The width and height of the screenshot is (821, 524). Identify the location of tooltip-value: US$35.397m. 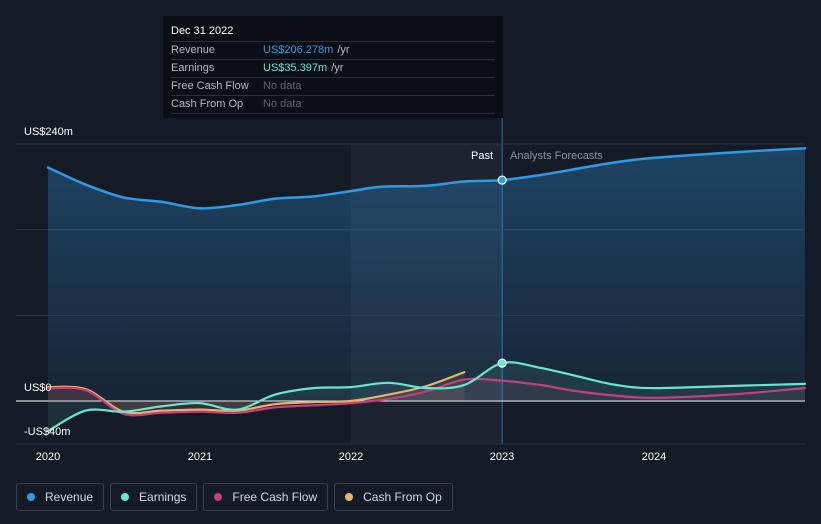
(295, 68).